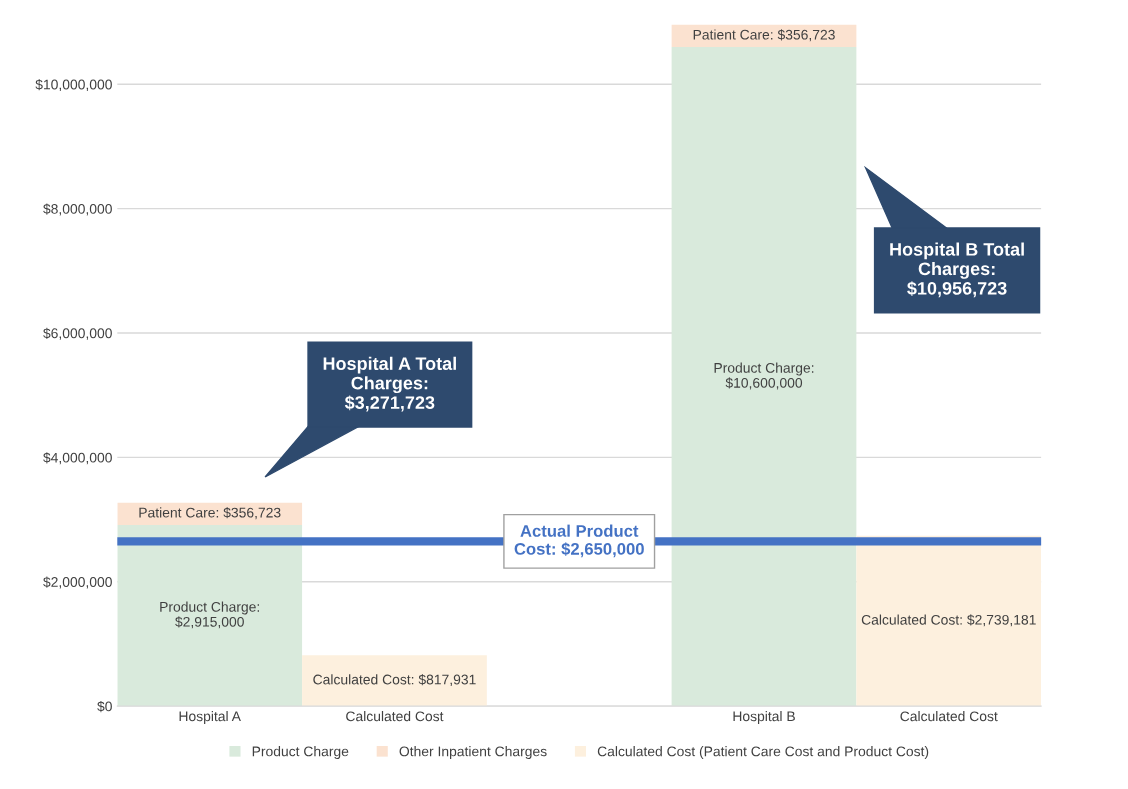  Describe the element at coordinates (73, 85) in the screenshot. I see `y-tick-label: $10,000,000` at that location.